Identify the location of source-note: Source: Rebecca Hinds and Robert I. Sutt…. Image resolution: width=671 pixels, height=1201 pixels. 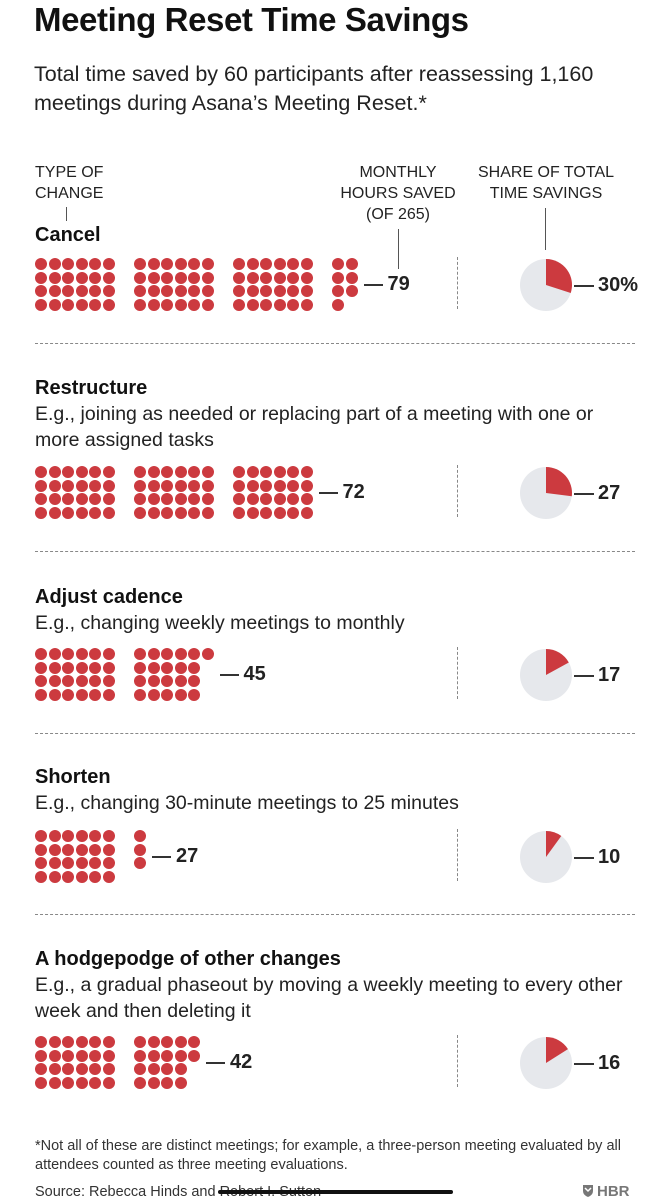
(178, 1192).